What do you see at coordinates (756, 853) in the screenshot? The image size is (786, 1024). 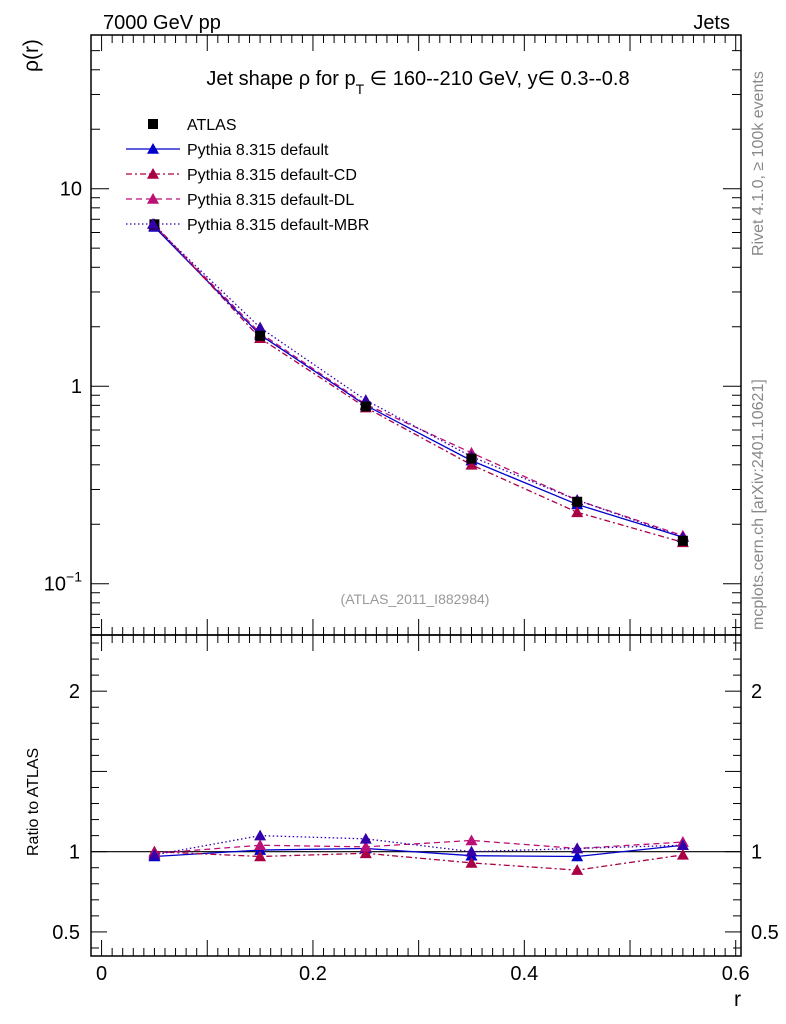 I see `ratio-tick-label-right: 1` at bounding box center [756, 853].